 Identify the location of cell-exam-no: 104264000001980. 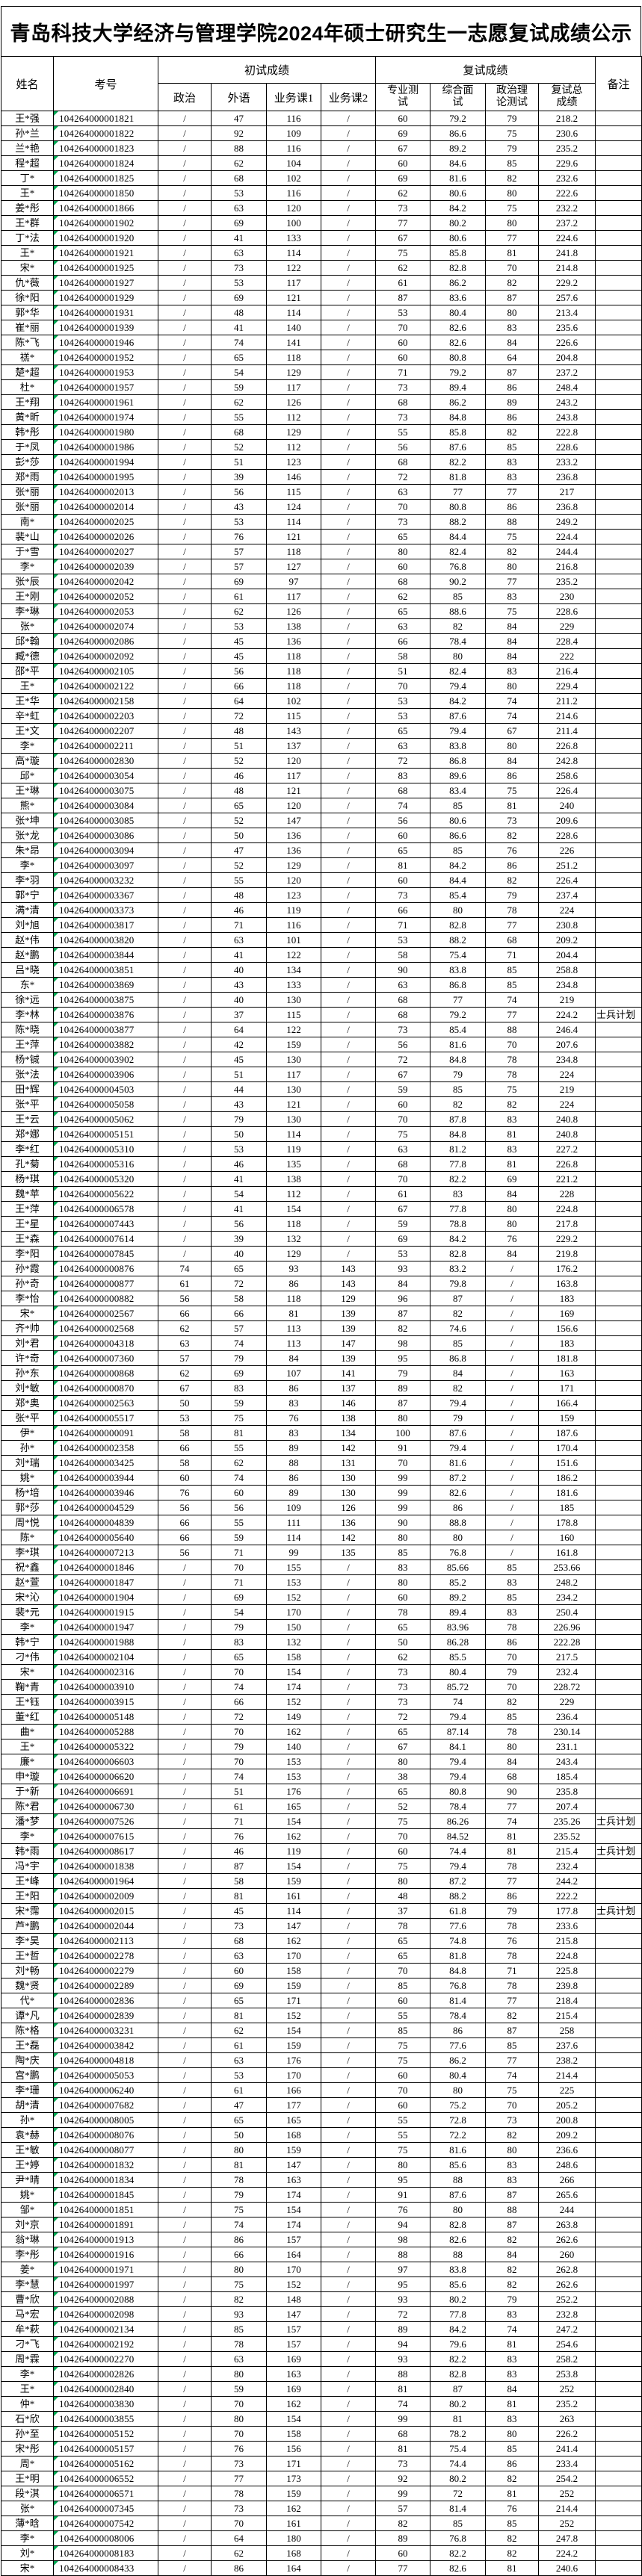
(105, 432).